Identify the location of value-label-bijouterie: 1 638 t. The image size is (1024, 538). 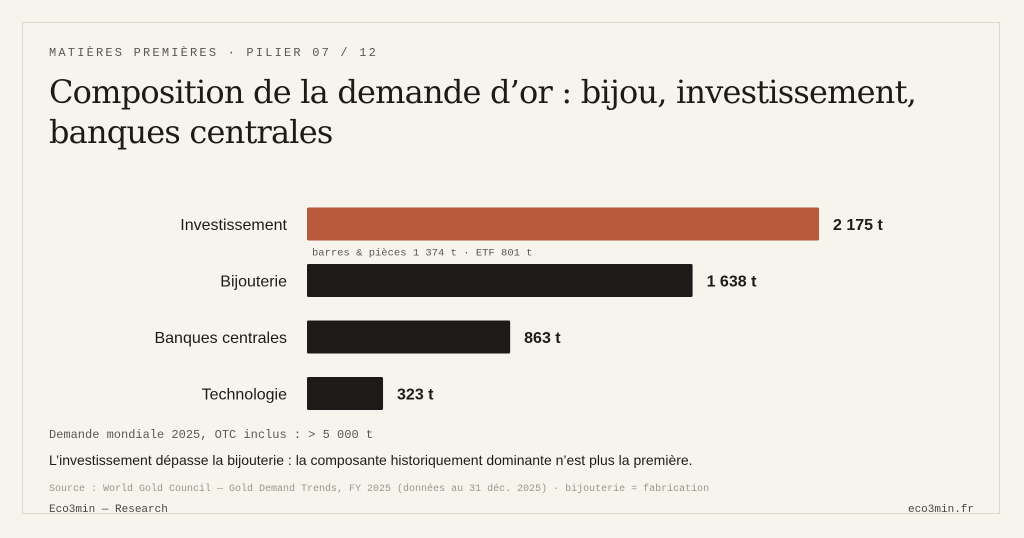
(732, 282).